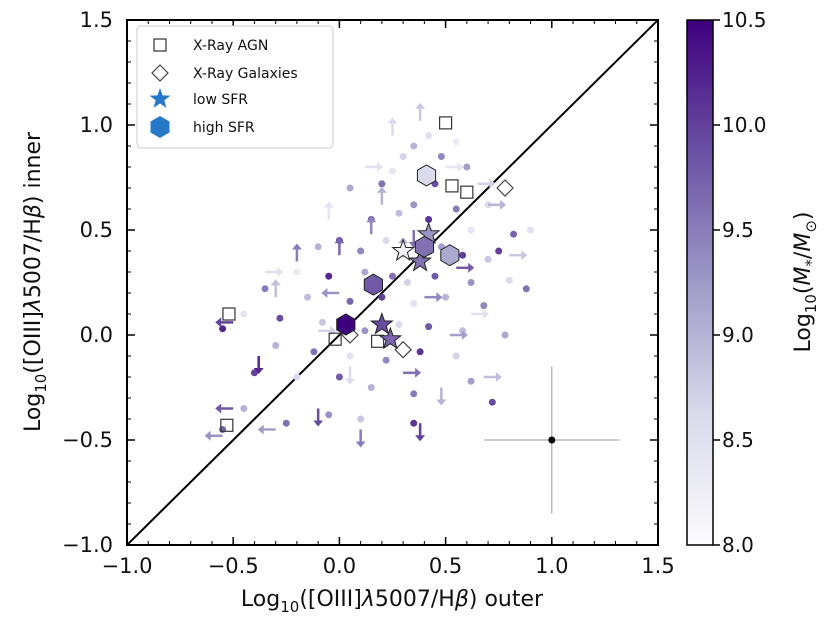  What do you see at coordinates (127, 566) in the screenshot?
I see `x-tick-label: −1.0` at bounding box center [127, 566].